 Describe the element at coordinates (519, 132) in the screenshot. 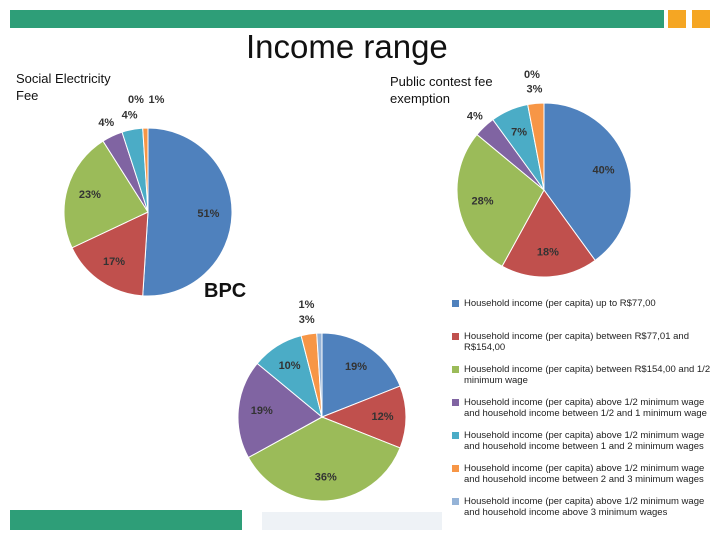

I see `pie-label: 7%` at that location.